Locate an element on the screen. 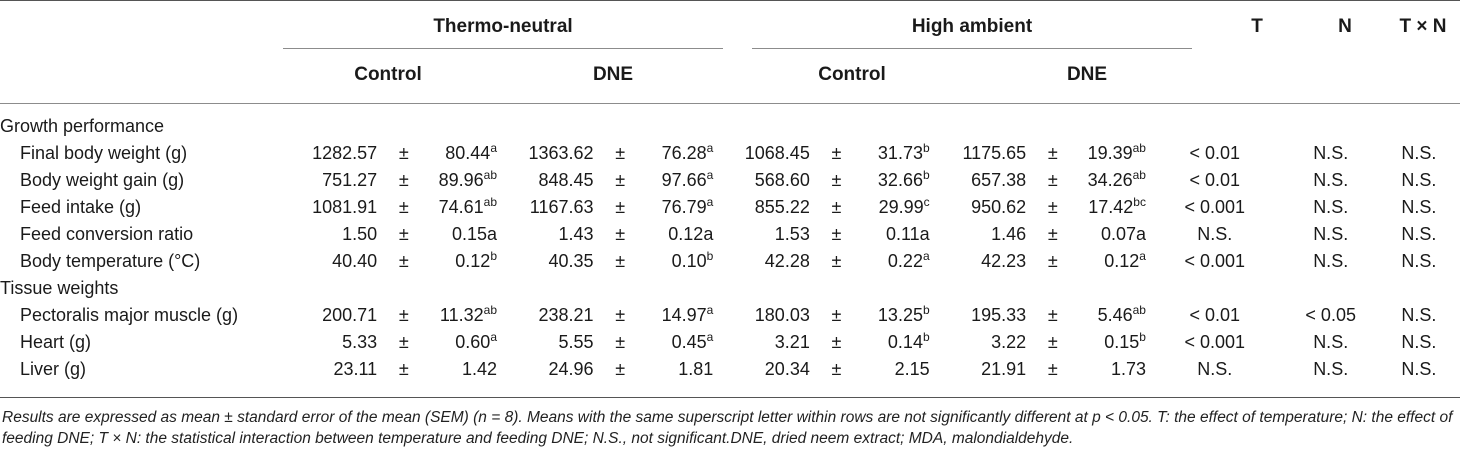 Image resolution: width=1460 pixels, height=453 pixels. sem-cell: 13.25b is located at coordinates (896, 315).